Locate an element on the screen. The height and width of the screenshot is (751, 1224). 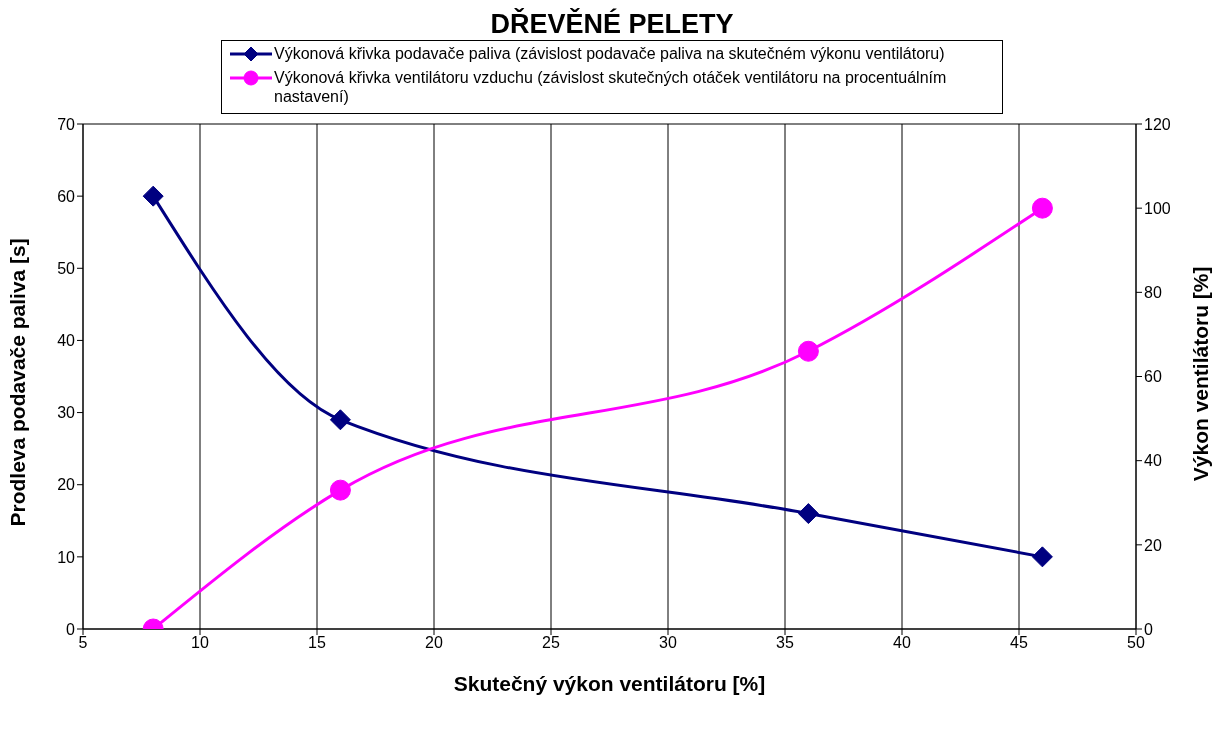
y2-axis-title: Výkon ventilátoru [%] is located at coordinates (1201, 374).